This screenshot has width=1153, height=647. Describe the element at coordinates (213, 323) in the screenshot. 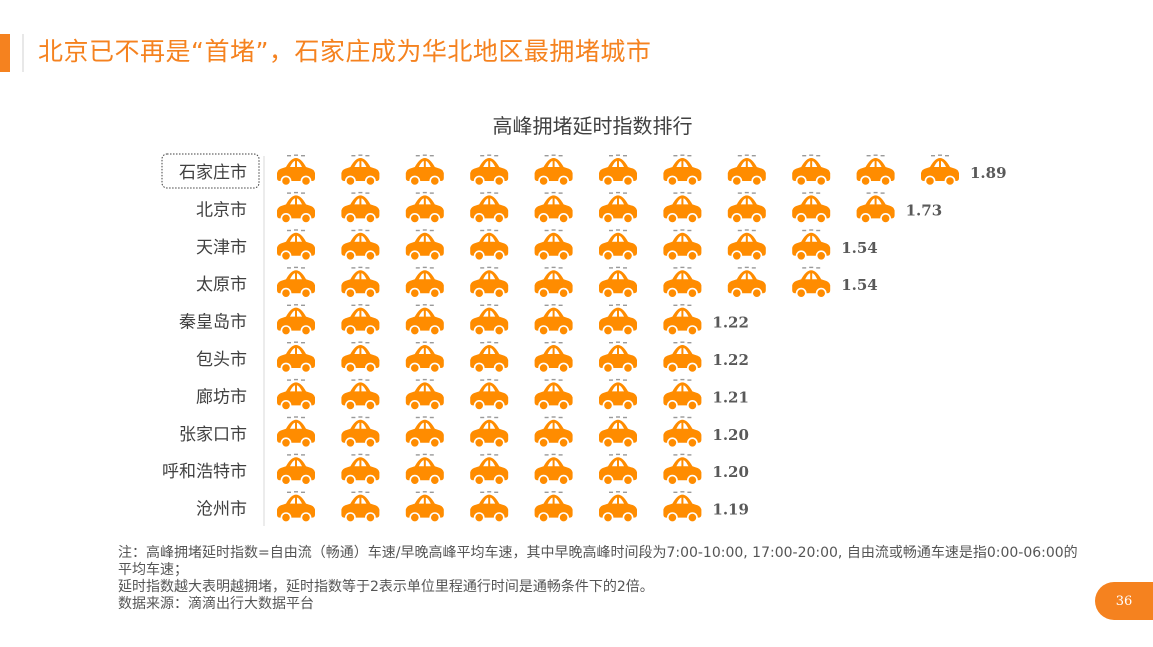

I see `category-label: 秦皇岛市` at that location.